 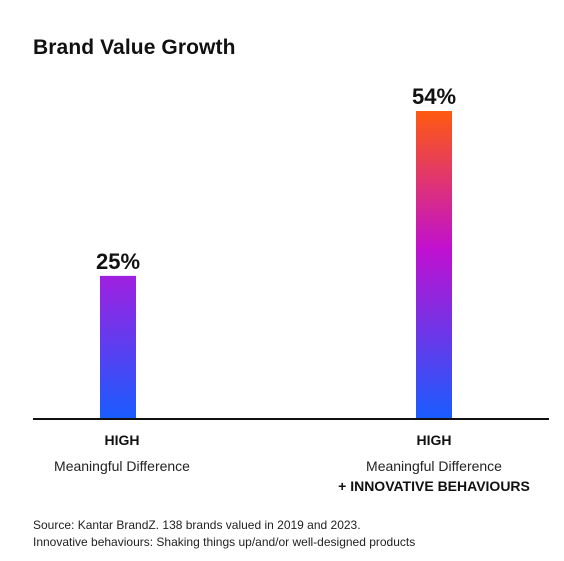 I want to click on category-extra-label: + INNOVATIVE BEHAVIOURS, so click(x=434, y=486).